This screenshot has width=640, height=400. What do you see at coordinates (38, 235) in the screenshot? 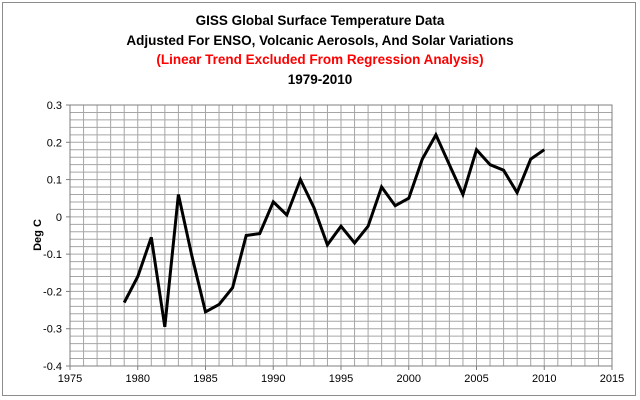
I see `y-axis-label: Deg C` at bounding box center [38, 235].